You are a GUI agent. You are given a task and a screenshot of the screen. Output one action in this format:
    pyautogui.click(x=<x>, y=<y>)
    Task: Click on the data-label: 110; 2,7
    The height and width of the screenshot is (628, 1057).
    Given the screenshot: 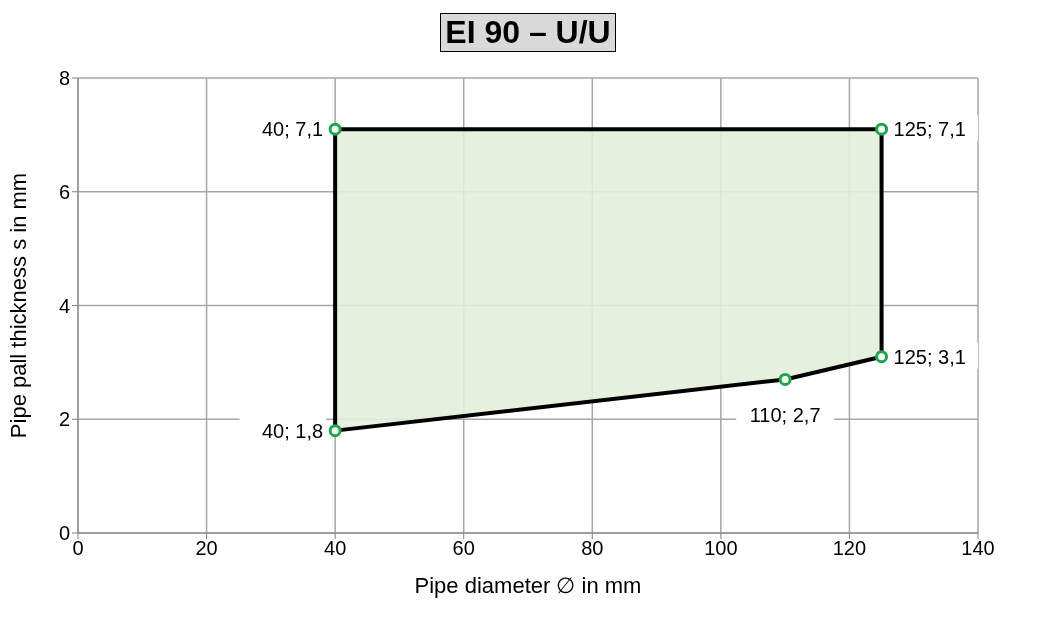 What is the action you would take?
    pyautogui.click(x=785, y=415)
    